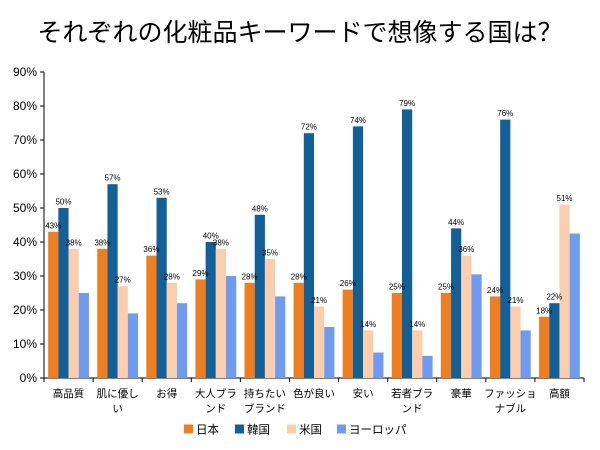 The height and width of the screenshot is (450, 600). What do you see at coordinates (25, 106) in the screenshot?
I see `y-tick-label: 80%` at bounding box center [25, 106].